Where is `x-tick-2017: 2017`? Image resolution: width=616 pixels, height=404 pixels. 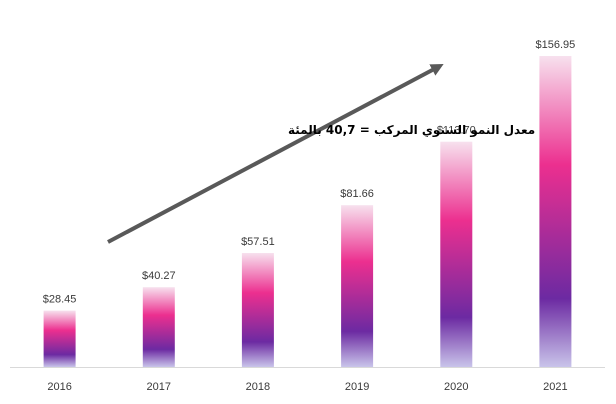 x-tick-2017: 2017 is located at coordinates (159, 387).